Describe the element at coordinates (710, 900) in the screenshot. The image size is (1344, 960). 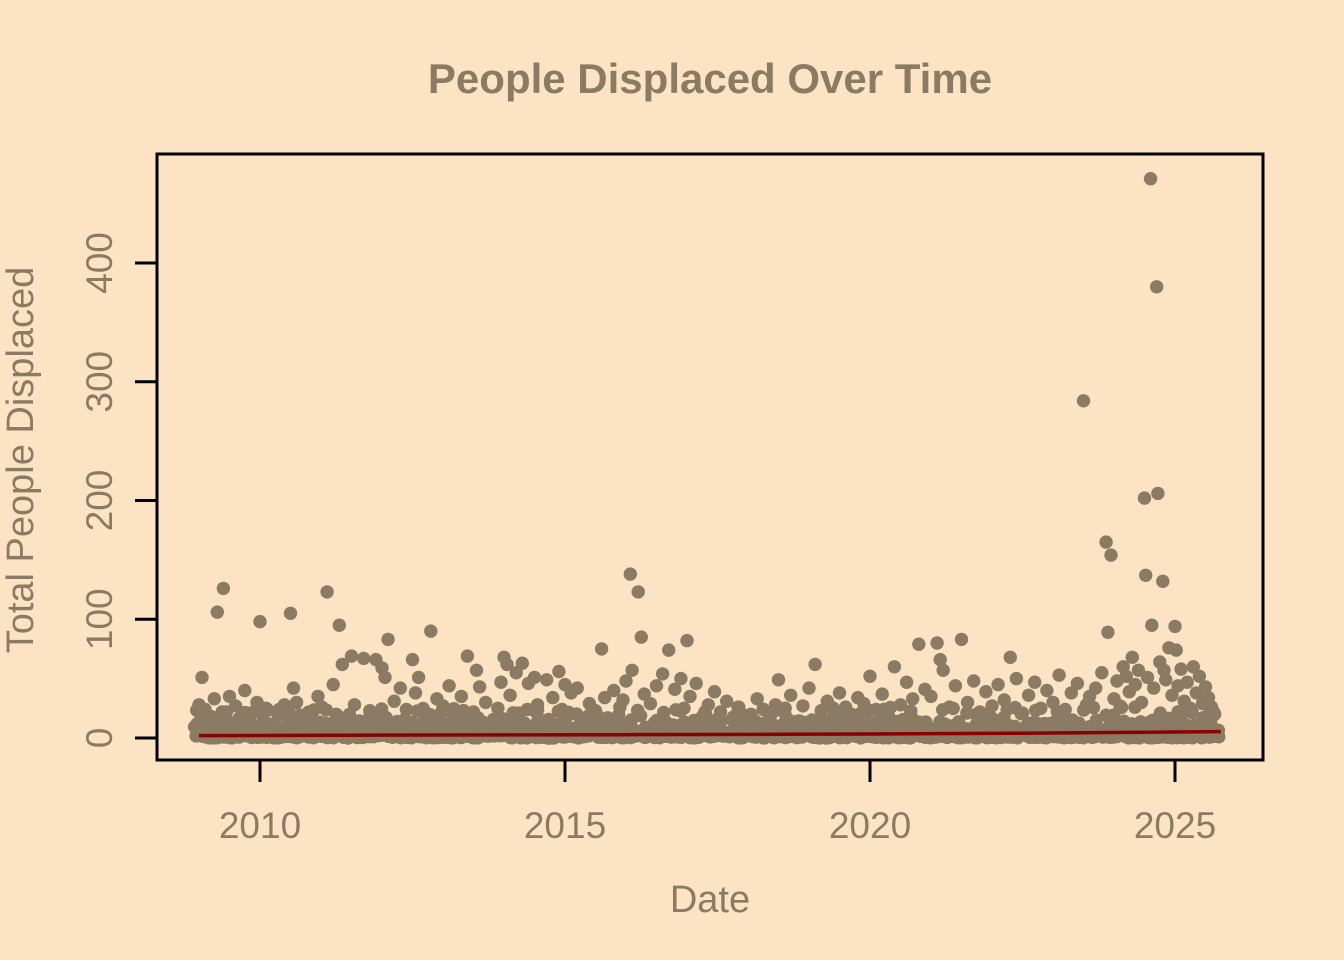
I see `x-axis-label: Date` at that location.